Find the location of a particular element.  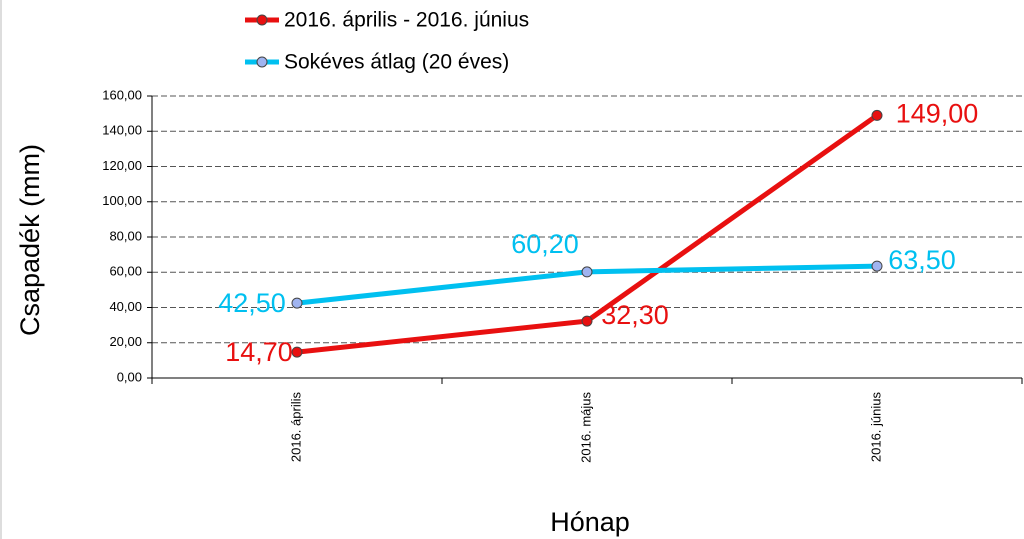

y-tick-label: 0,00 is located at coordinates (129, 376).